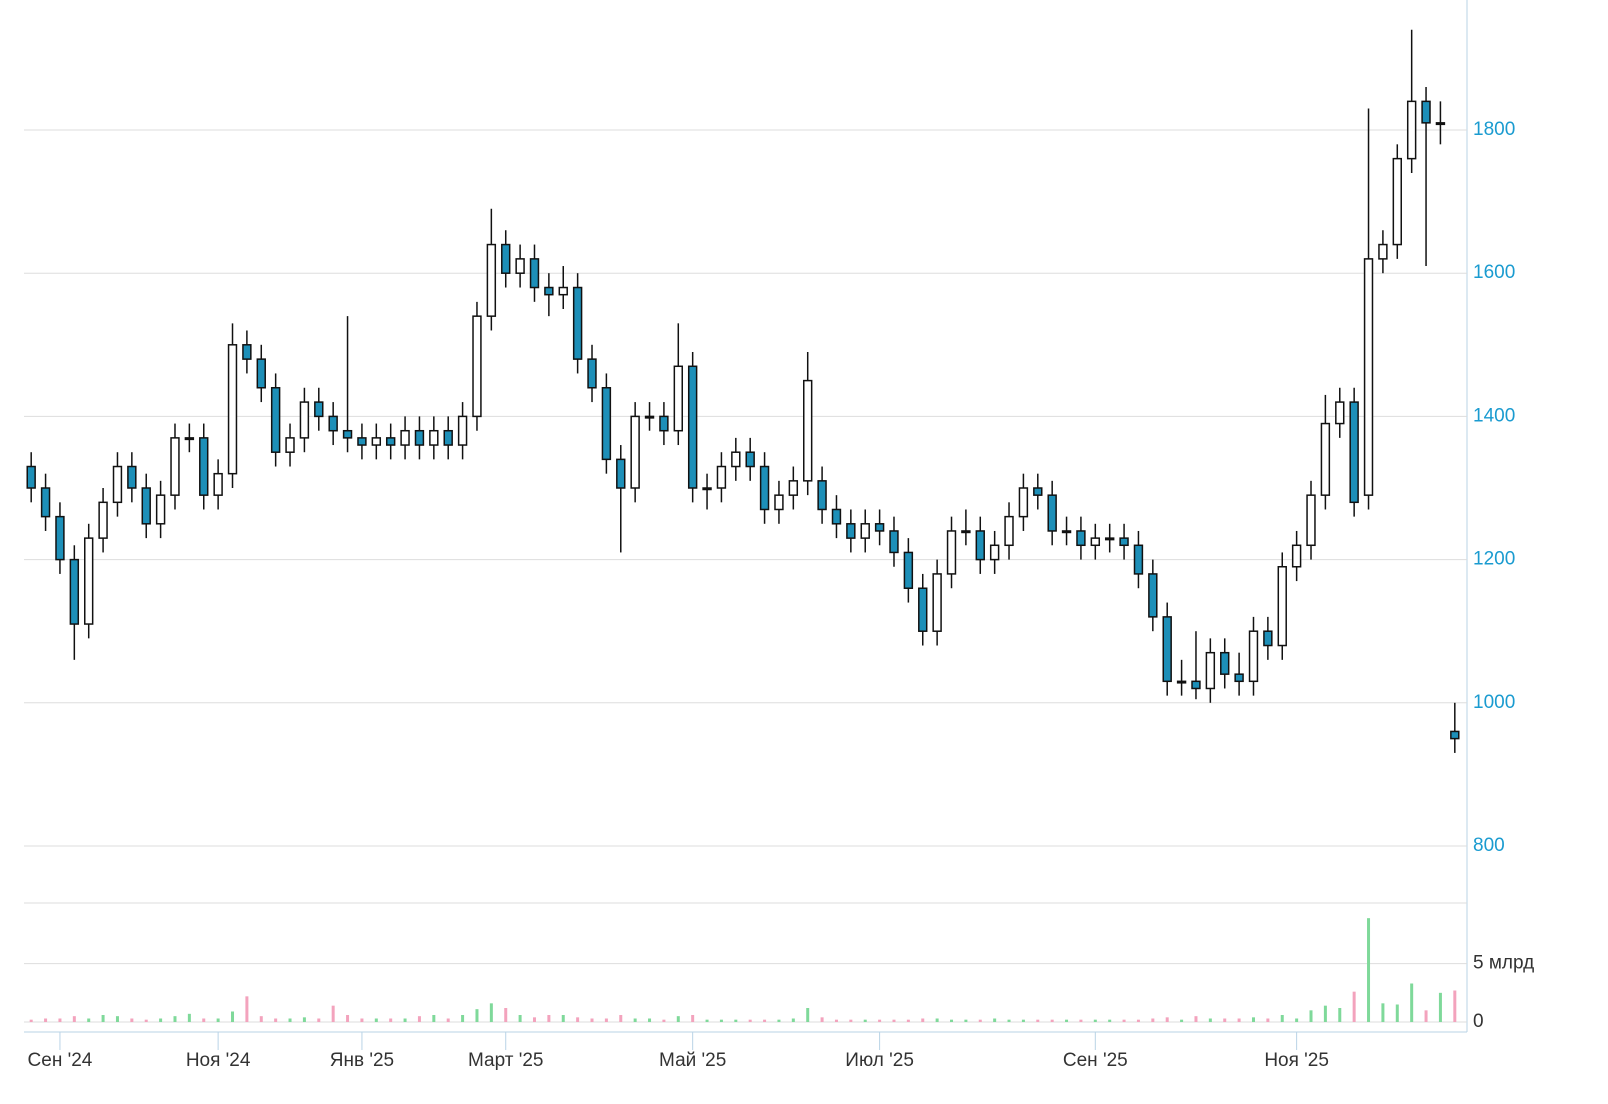 This screenshot has width=1608, height=1104. What do you see at coordinates (506, 1060) in the screenshot?
I see `x-tick-label: Март '25` at bounding box center [506, 1060].